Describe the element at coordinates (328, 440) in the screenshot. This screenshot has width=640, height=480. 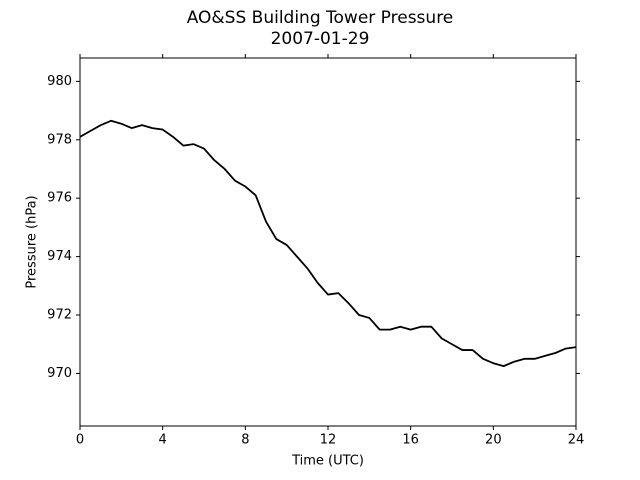
I see `x-tick-label: 12` at that location.